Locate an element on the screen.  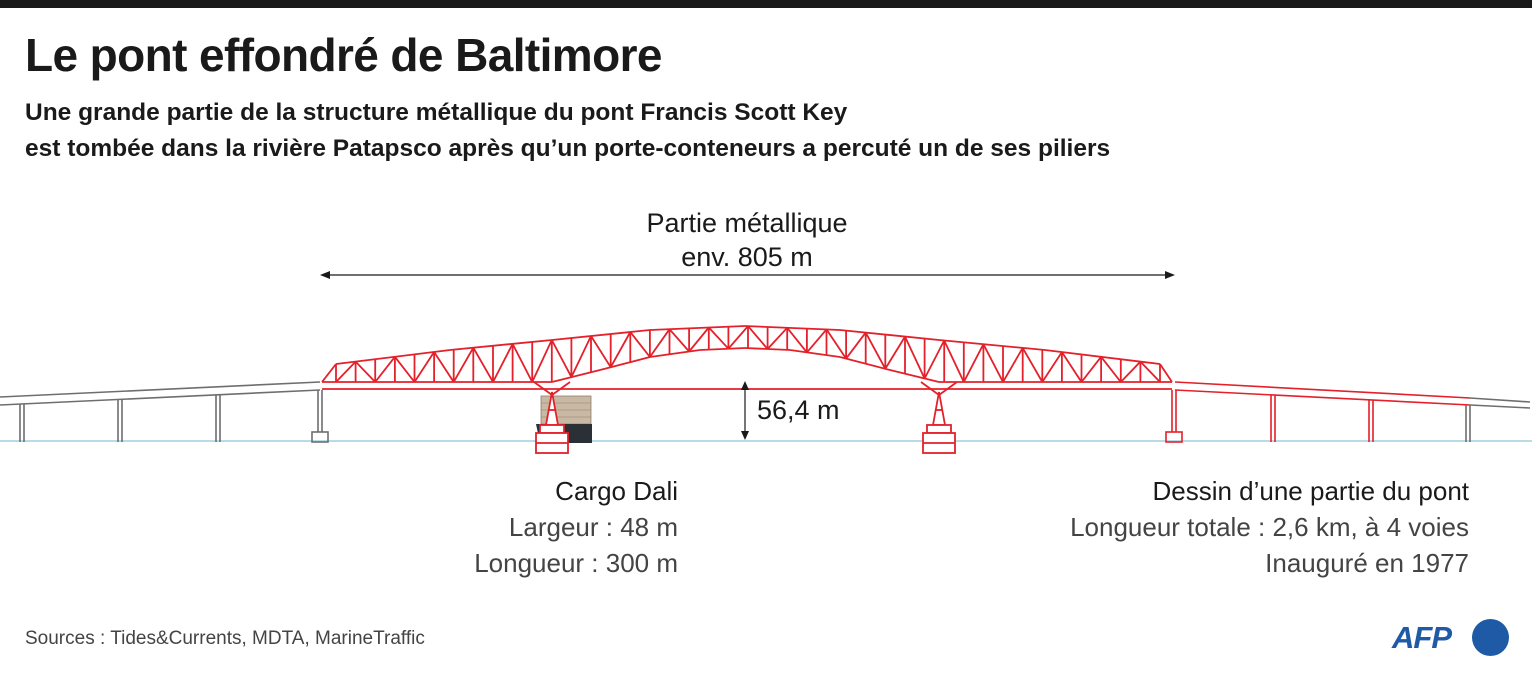
clearance-label: 56,4 m is located at coordinates (798, 410).